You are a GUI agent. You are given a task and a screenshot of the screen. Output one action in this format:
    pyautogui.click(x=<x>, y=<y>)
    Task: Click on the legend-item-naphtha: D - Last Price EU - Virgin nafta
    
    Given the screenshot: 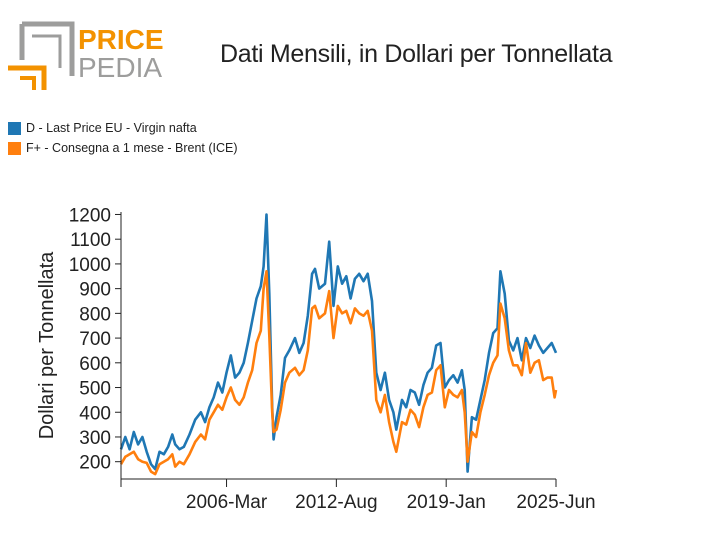 What is the action you would take?
    pyautogui.click(x=123, y=128)
    